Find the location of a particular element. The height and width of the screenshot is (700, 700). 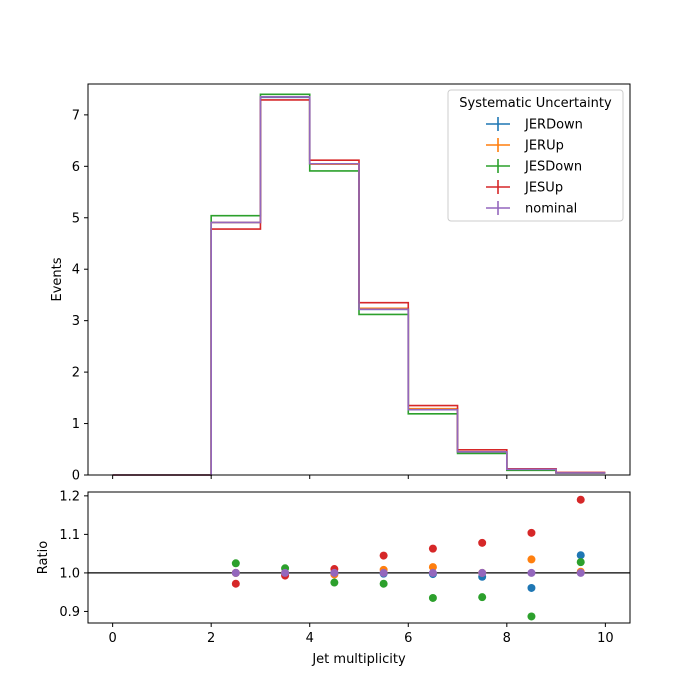

x-tick-label: 2 is located at coordinates (211, 638).